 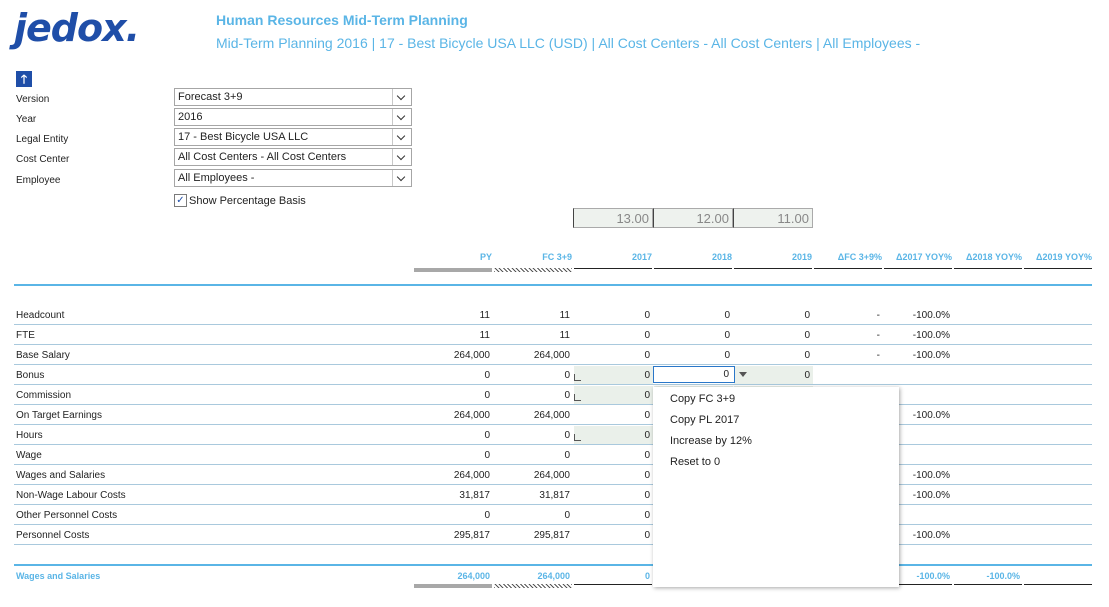 What do you see at coordinates (577, 437) in the screenshot?
I see `cell-corner-marker` at bounding box center [577, 437].